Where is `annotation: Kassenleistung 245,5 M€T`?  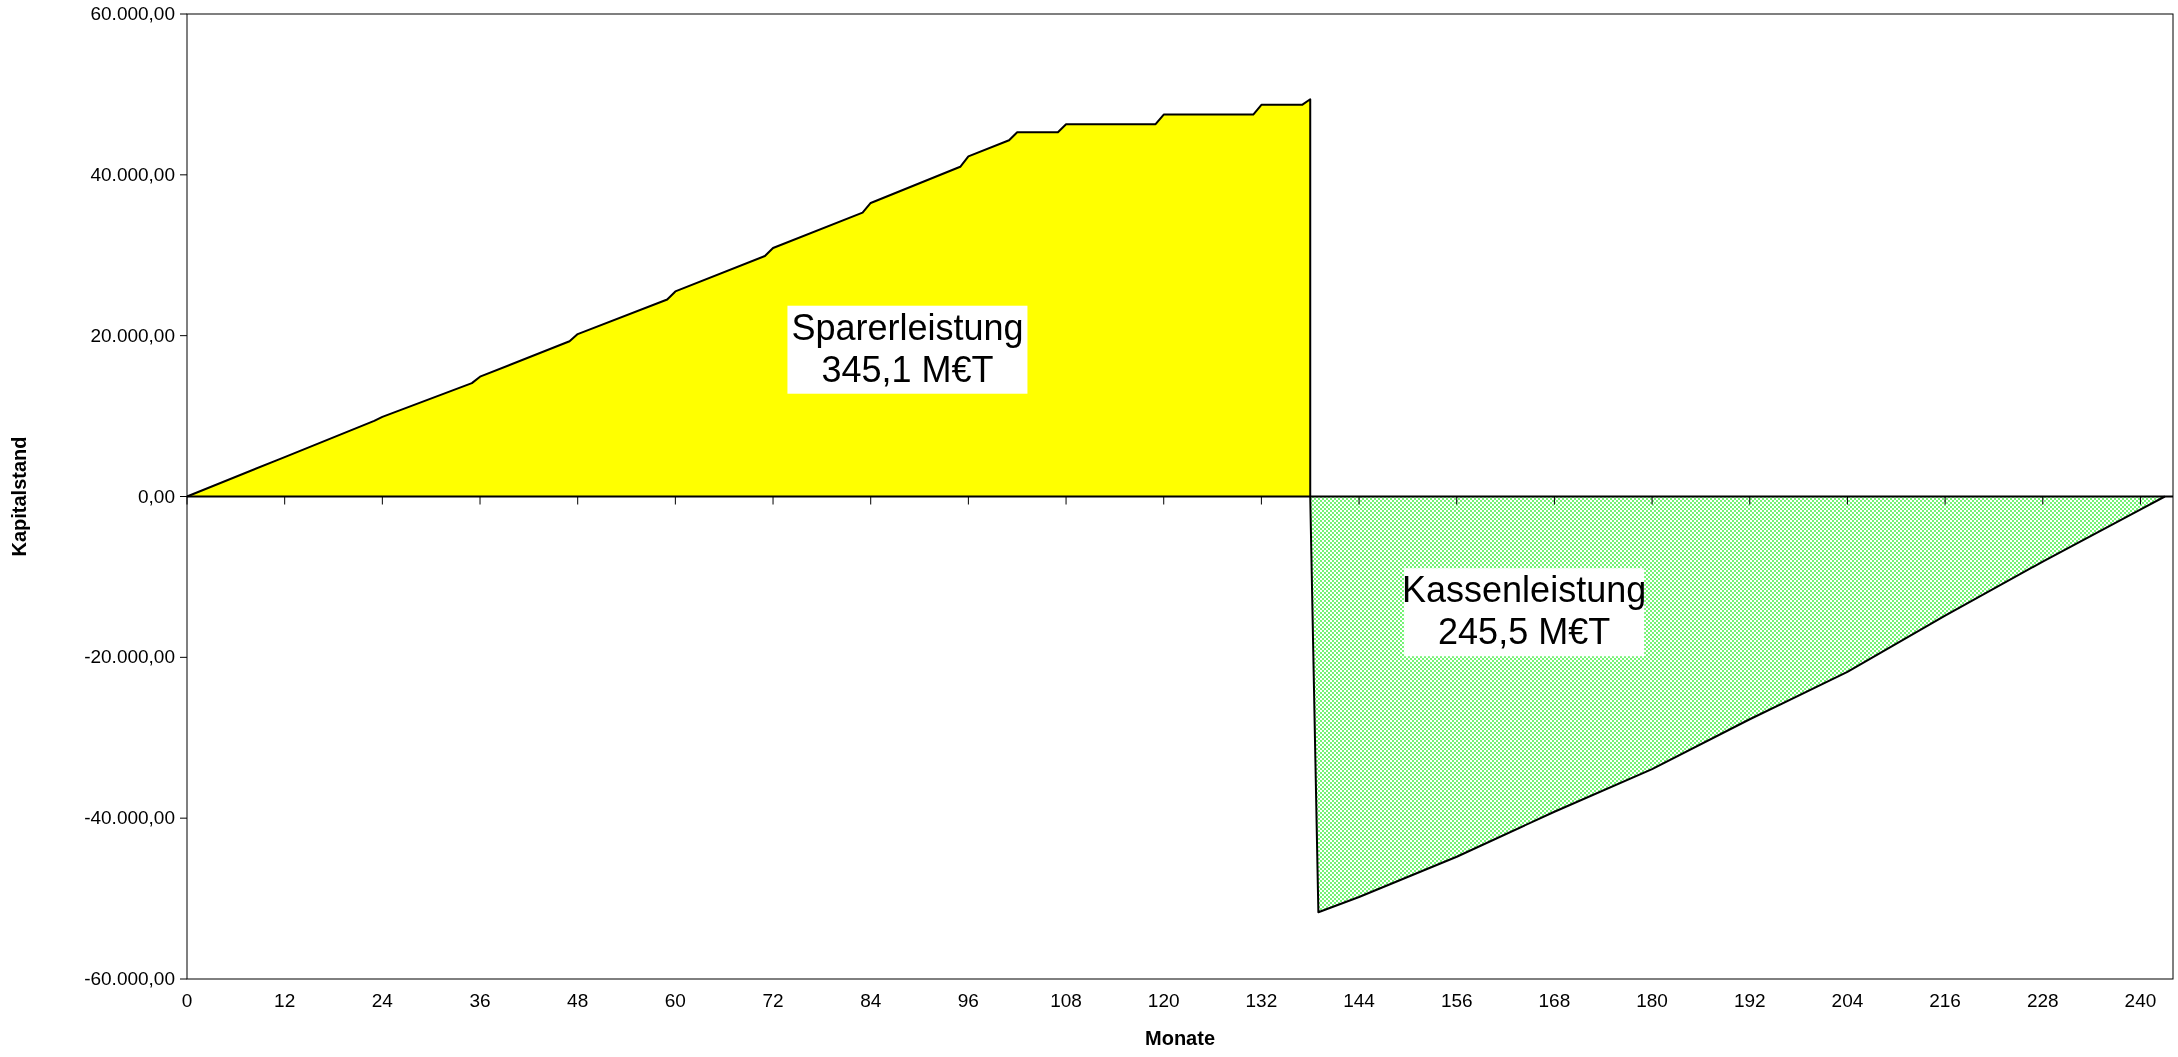
annotation: Kassenleistung 245,5 M€T is located at coordinates (1524, 611).